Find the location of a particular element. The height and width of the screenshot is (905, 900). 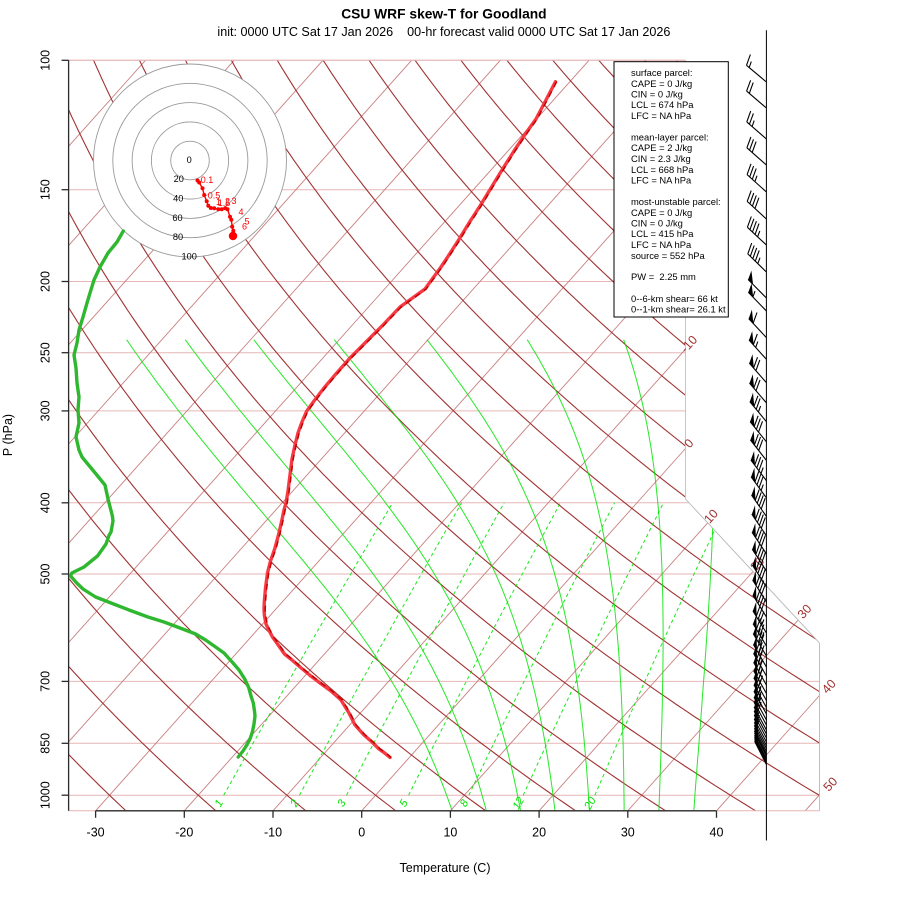

svg-text: 0.5 is located at coordinates (214, 195).